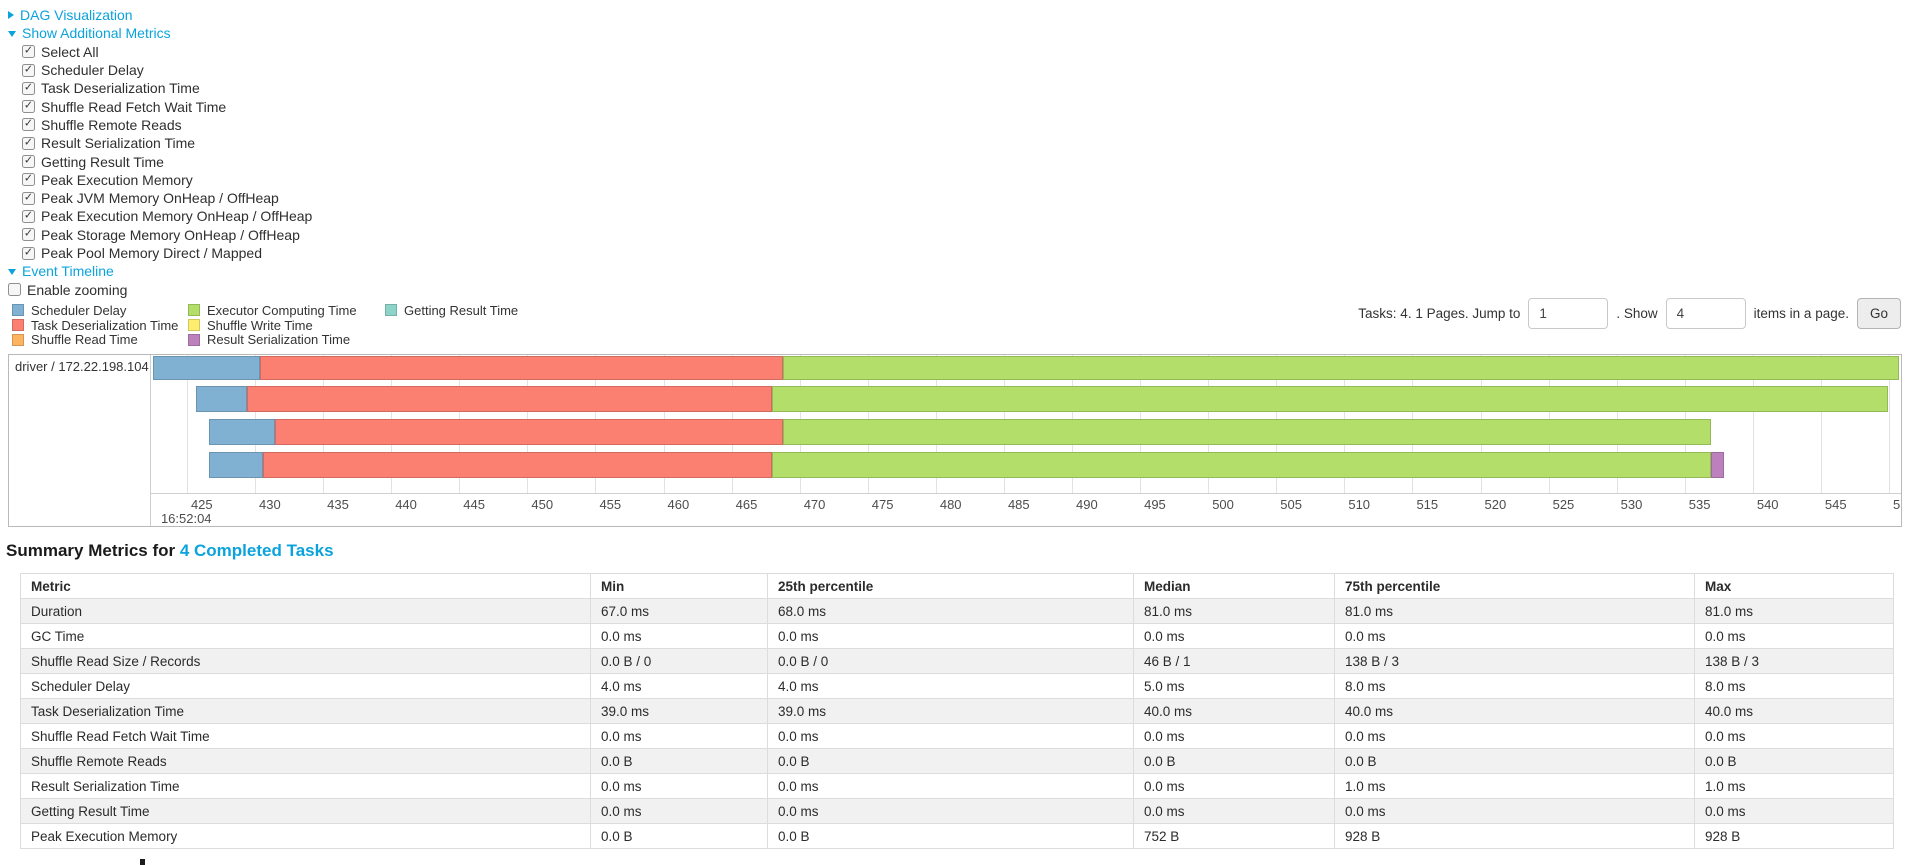  I want to click on legend-item: Getting Result Time, so click(451, 310).